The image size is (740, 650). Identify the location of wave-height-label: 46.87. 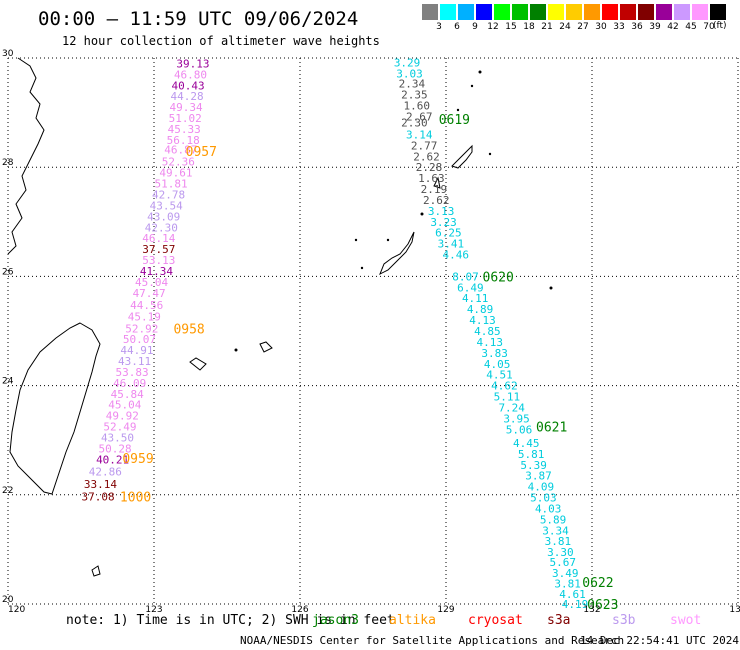
(180, 150).